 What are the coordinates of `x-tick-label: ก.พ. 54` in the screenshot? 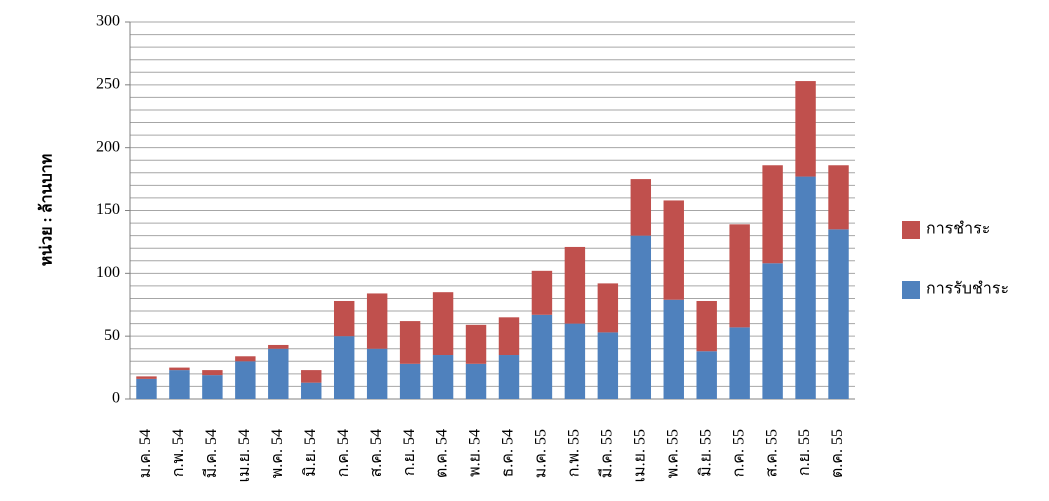 It's located at (178, 453).